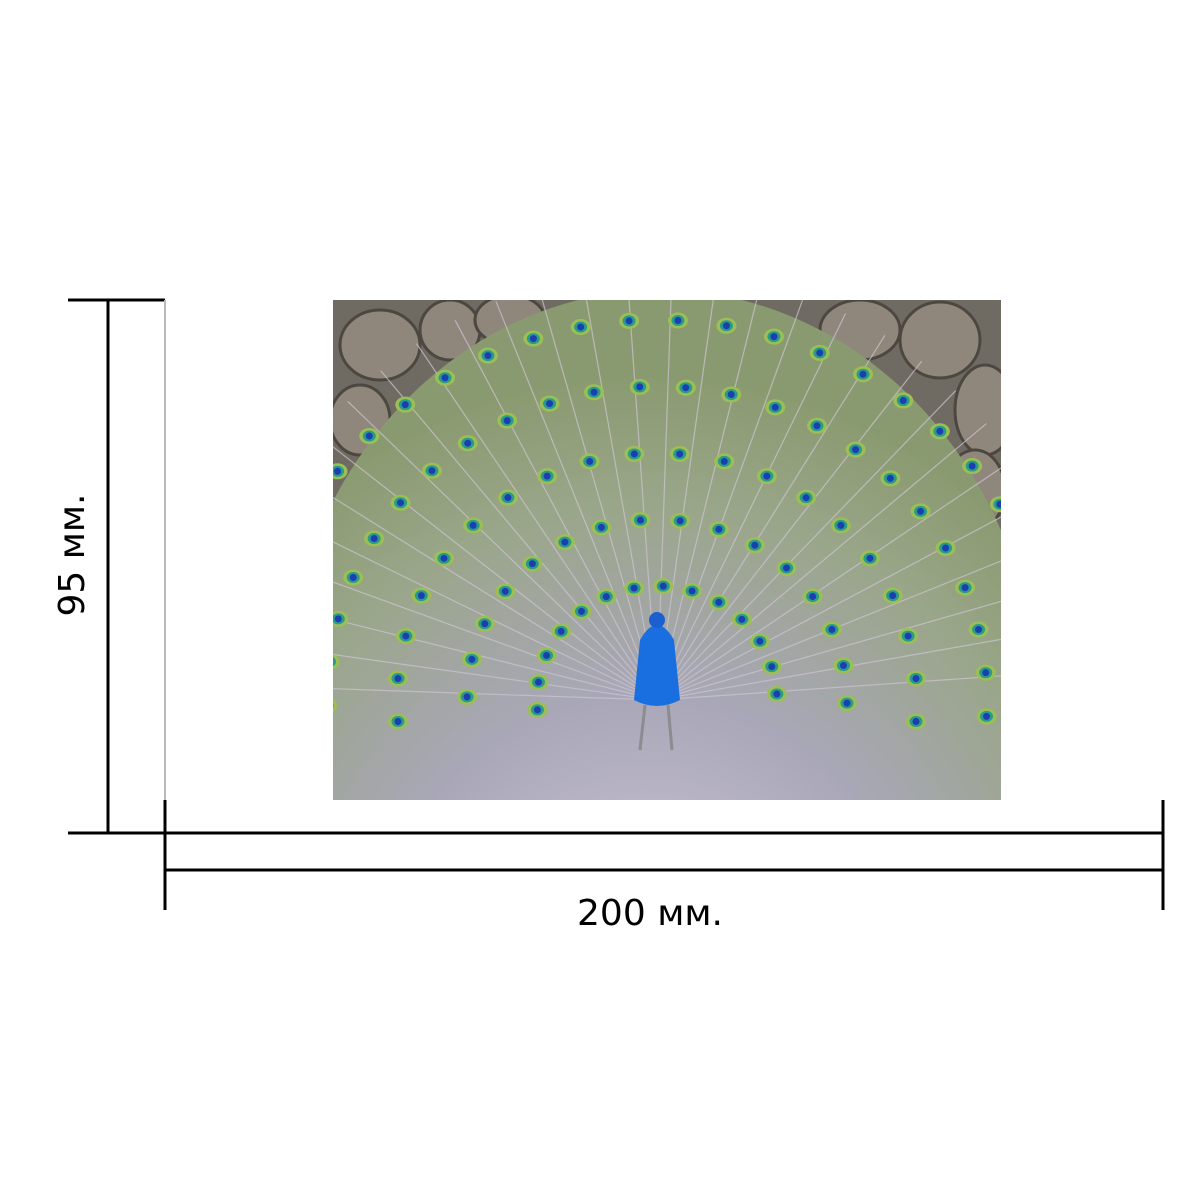  Describe the element at coordinates (72, 554) in the screenshot. I see `height-label: 95 мм.` at that location.